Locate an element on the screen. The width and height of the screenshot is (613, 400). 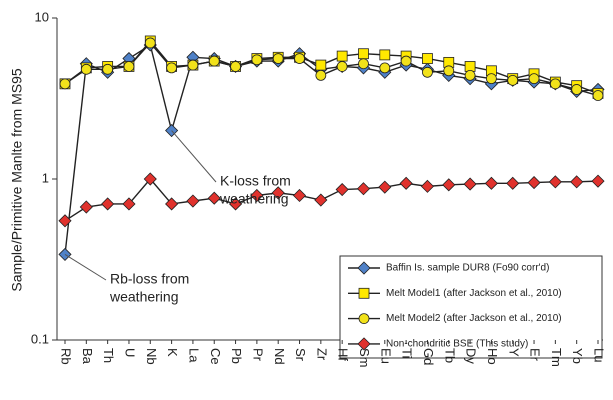
x-tick-label: Eu is located at coordinates (385, 356).